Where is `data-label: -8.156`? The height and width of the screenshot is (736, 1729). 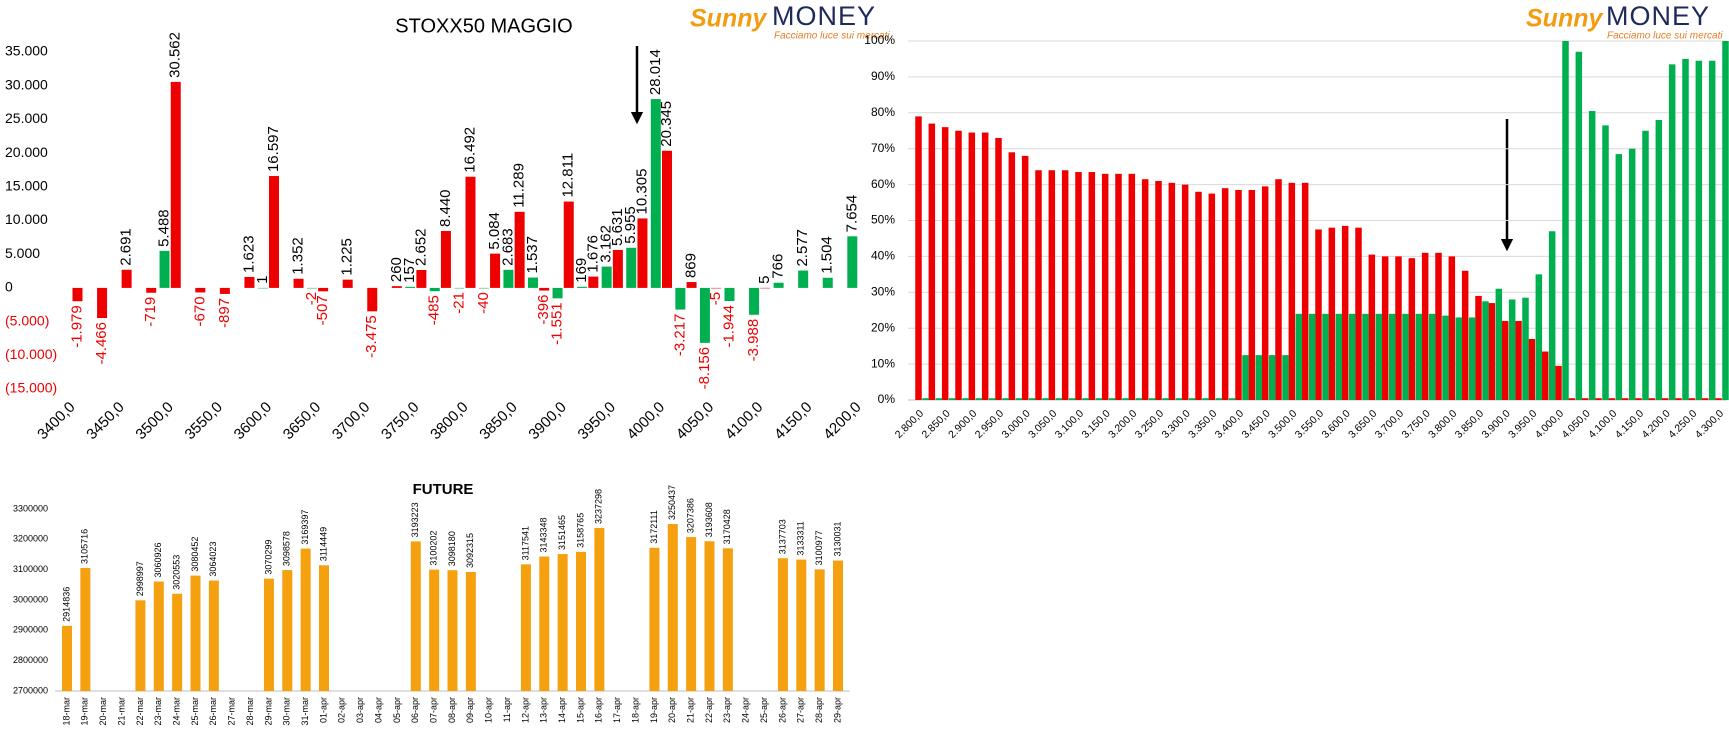
data-label: -8.156 is located at coordinates (704, 368).